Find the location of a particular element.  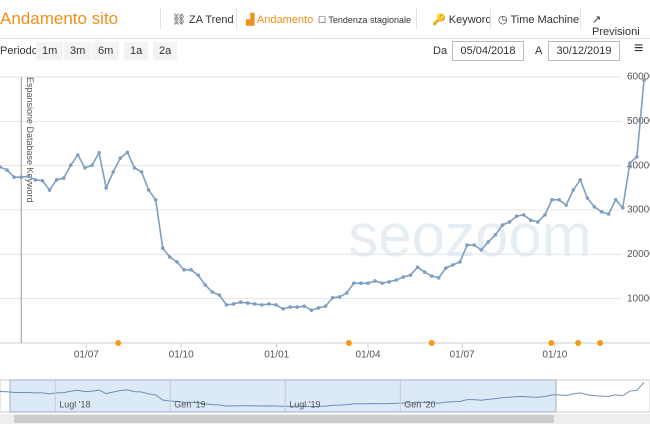

annotation-text: Espansione Database Keyword is located at coordinates (30, 140).